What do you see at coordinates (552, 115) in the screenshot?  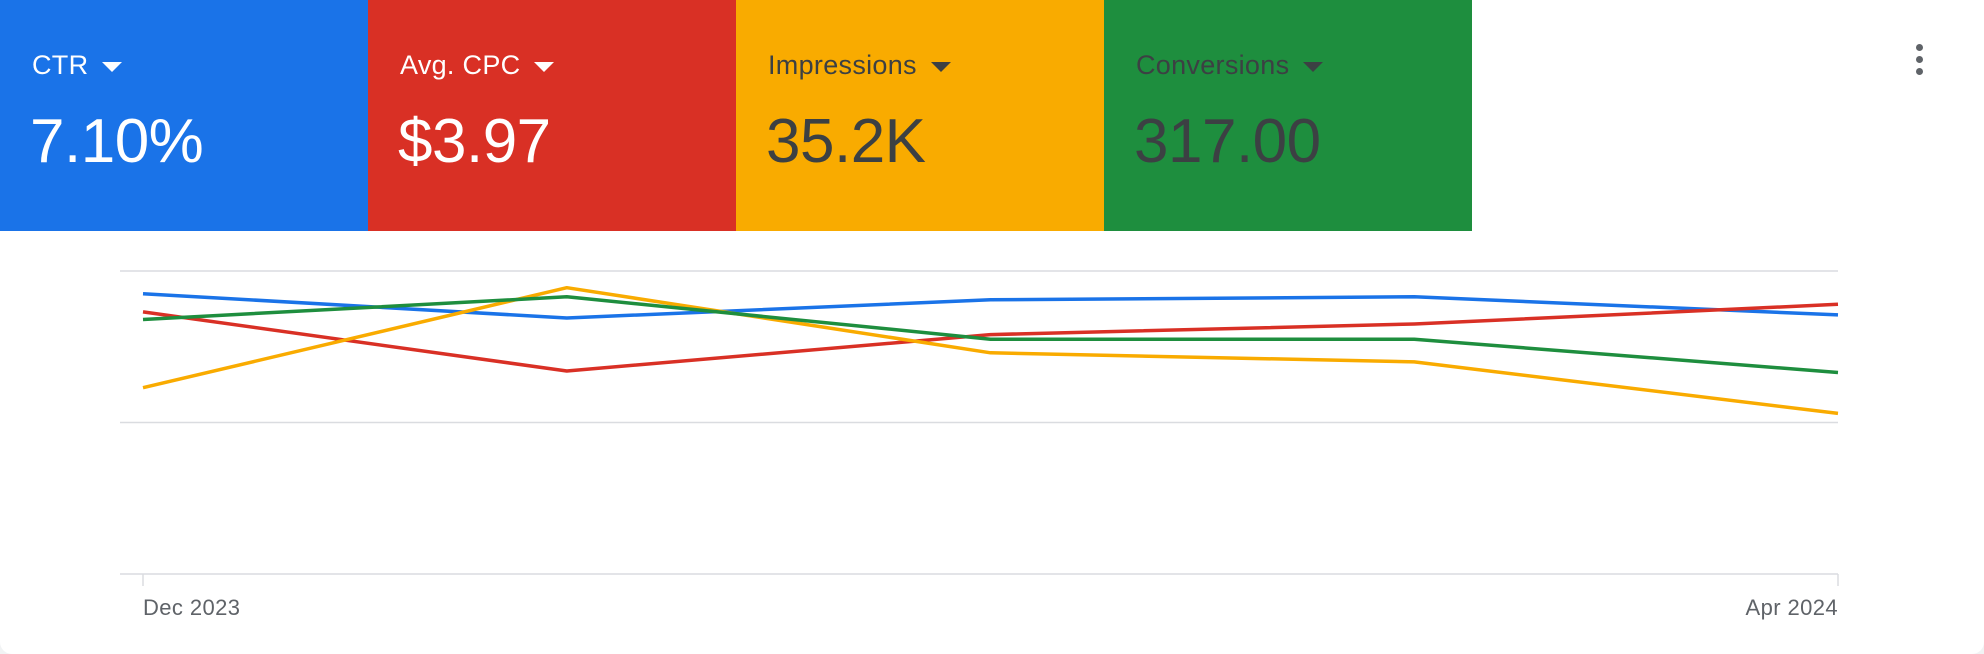 I see `metric-tile-avg-cpc: Avg. CPC $3.97` at bounding box center [552, 115].